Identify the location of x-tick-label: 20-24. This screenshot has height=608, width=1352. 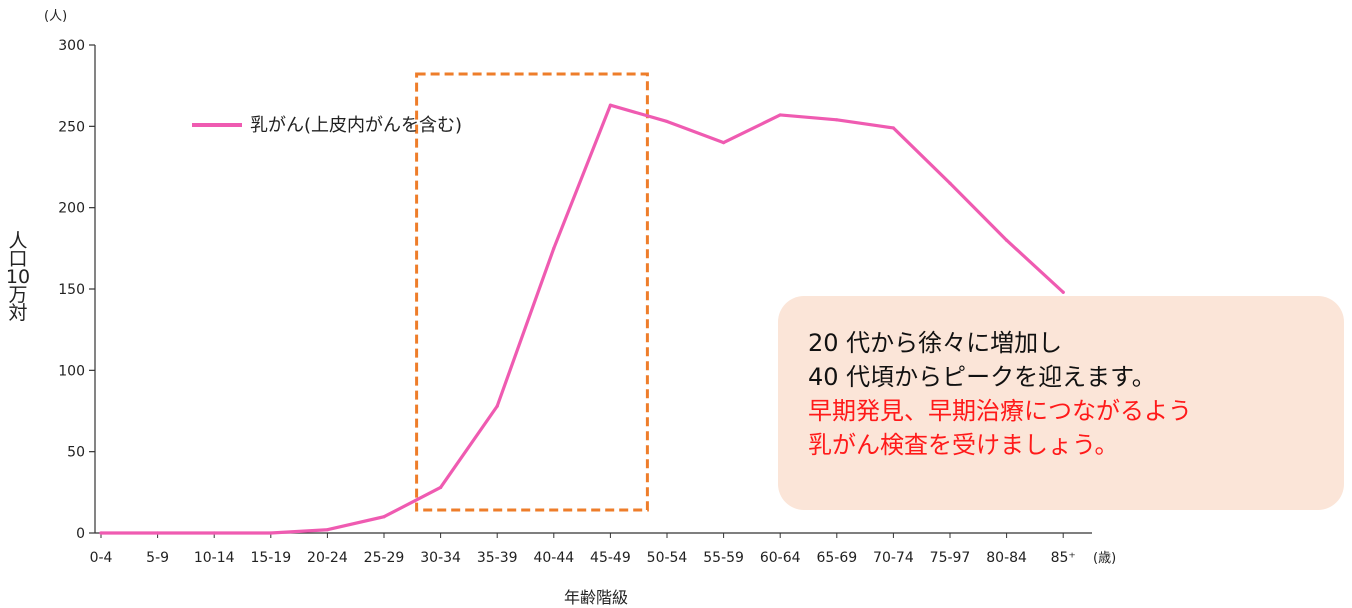
(327, 558).